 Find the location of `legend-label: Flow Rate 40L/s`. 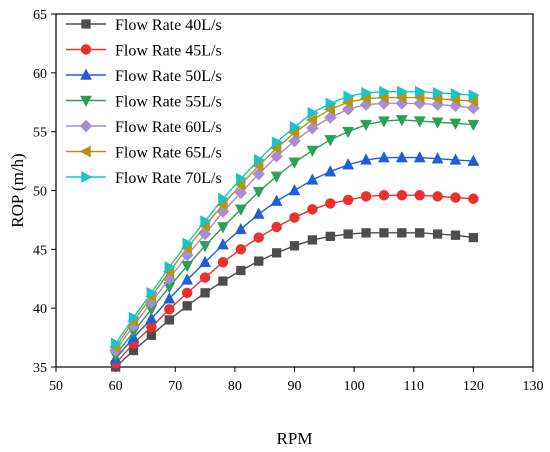

legend-label: Flow Rate 40L/s is located at coordinates (168, 25).